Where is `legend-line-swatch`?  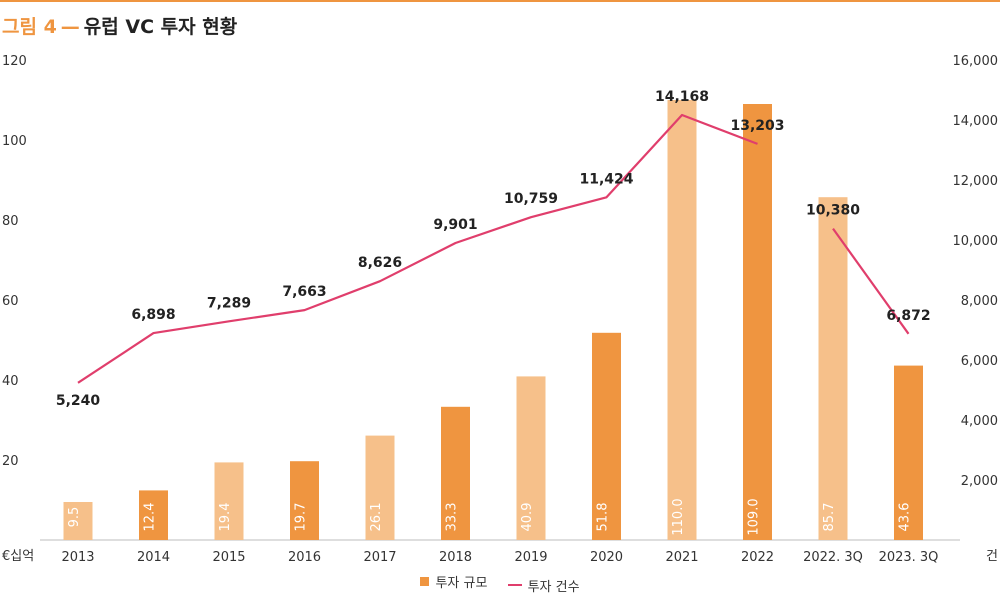
legend-line-swatch is located at coordinates (514, 585).